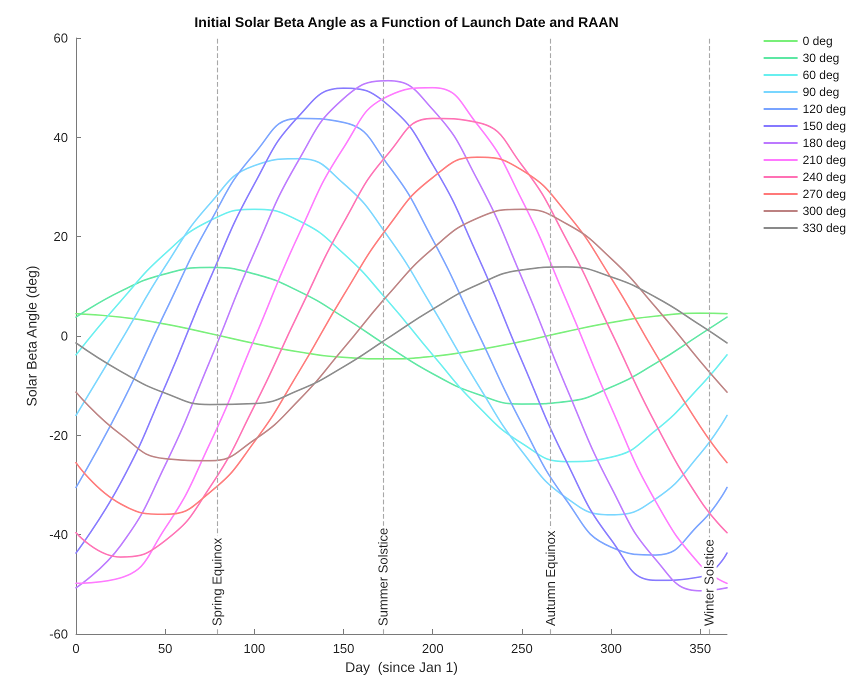  What do you see at coordinates (824, 143) in the screenshot?
I see `legend-label: 180 deg` at bounding box center [824, 143].